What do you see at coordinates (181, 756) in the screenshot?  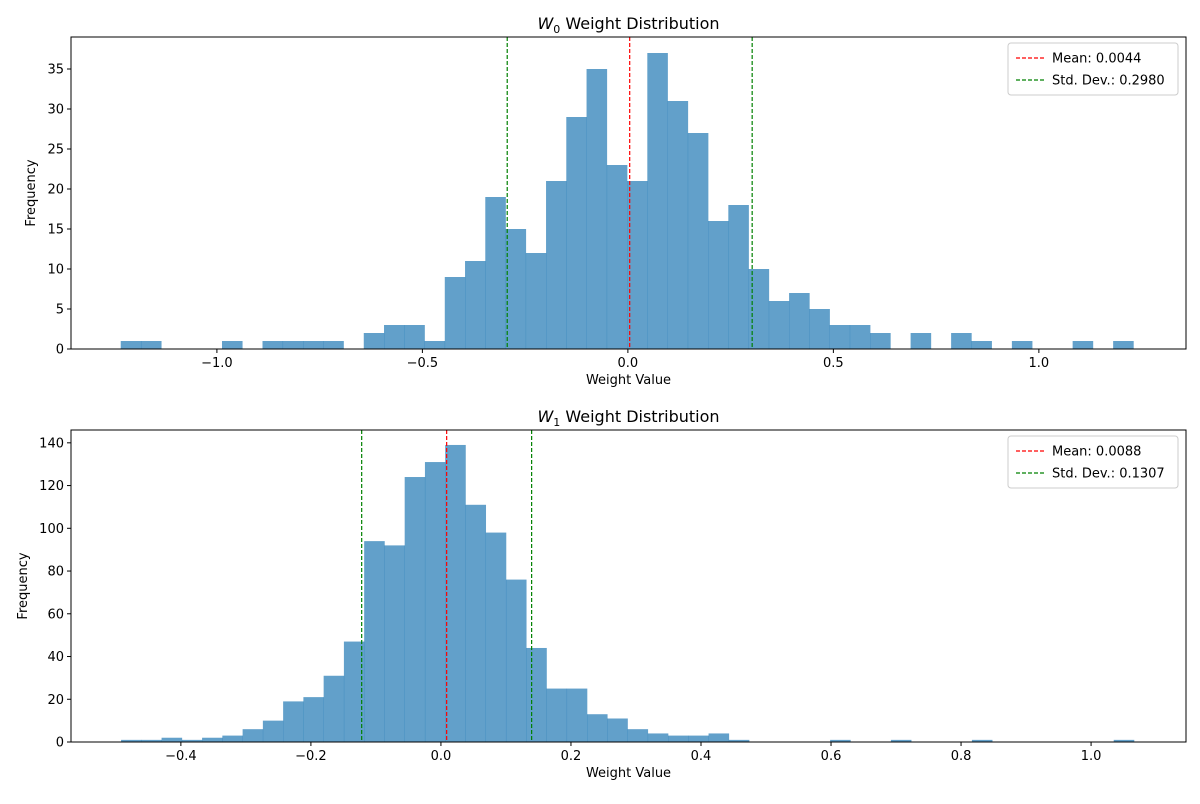 I see `x-tick-label: −0.4` at bounding box center [181, 756].